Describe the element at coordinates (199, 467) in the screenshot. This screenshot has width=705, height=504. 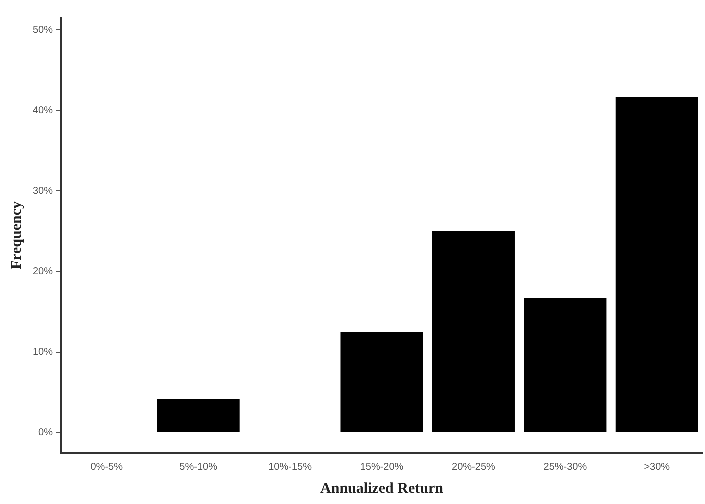
I see `x-tick-label: 5%-10%` at that location.